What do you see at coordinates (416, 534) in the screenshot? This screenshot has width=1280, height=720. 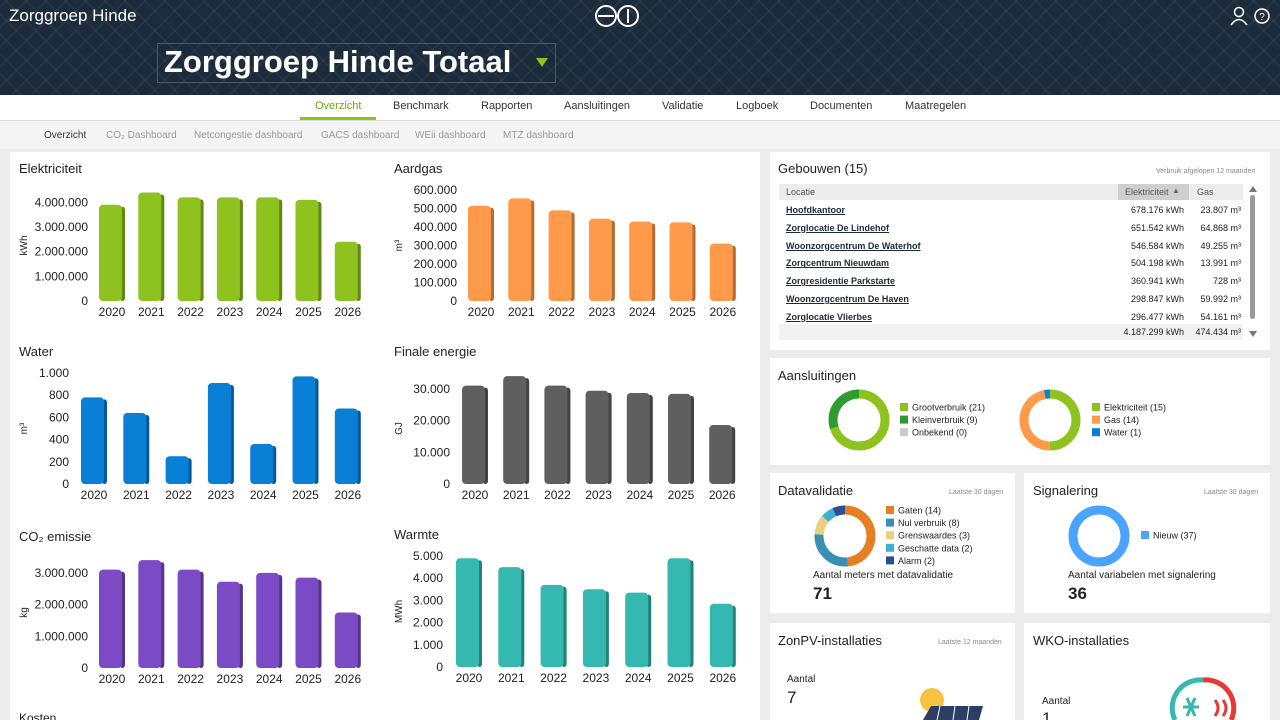 I see `chart-title: Warmte` at bounding box center [416, 534].